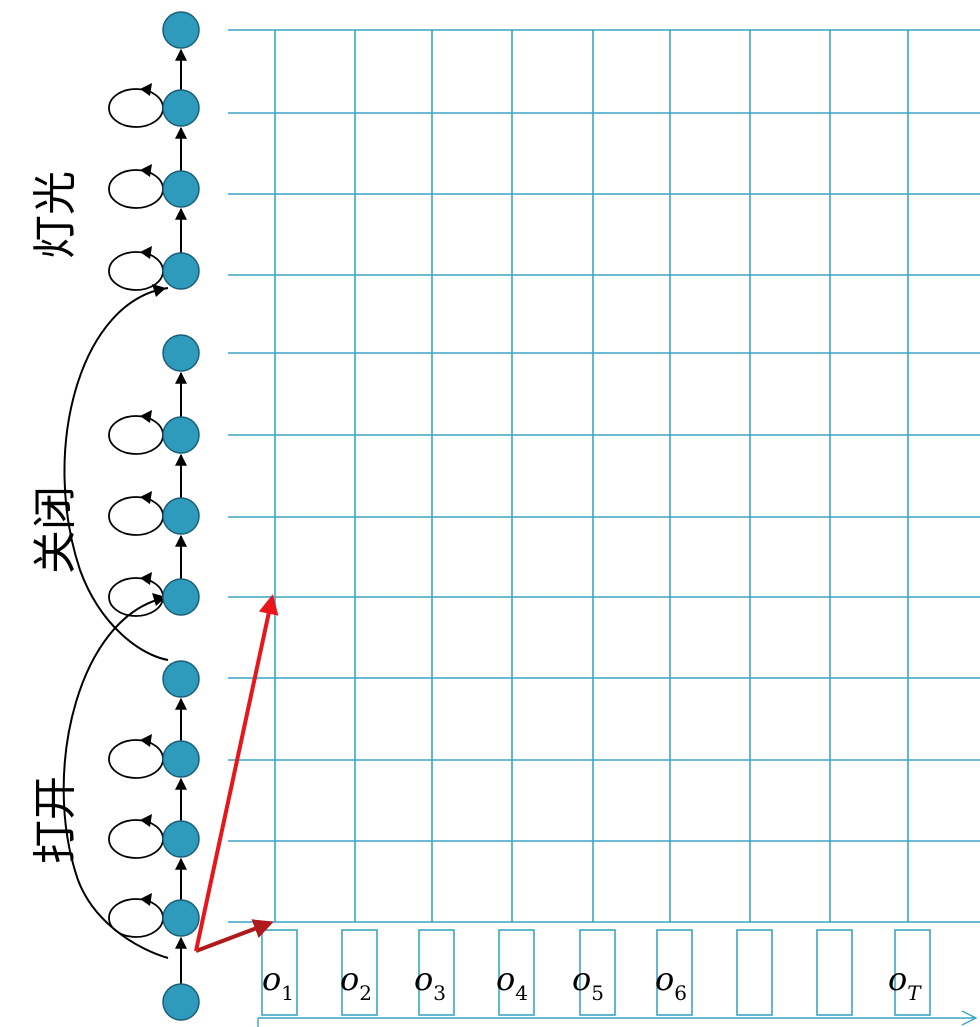  What do you see at coordinates (356, 982) in the screenshot?
I see `observation-label: o2` at bounding box center [356, 982].